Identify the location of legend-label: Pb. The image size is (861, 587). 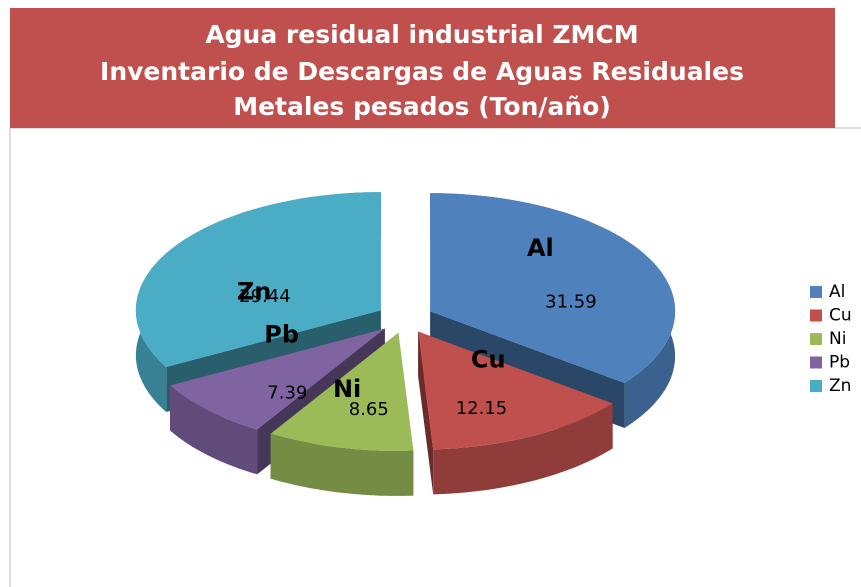
(839, 363).